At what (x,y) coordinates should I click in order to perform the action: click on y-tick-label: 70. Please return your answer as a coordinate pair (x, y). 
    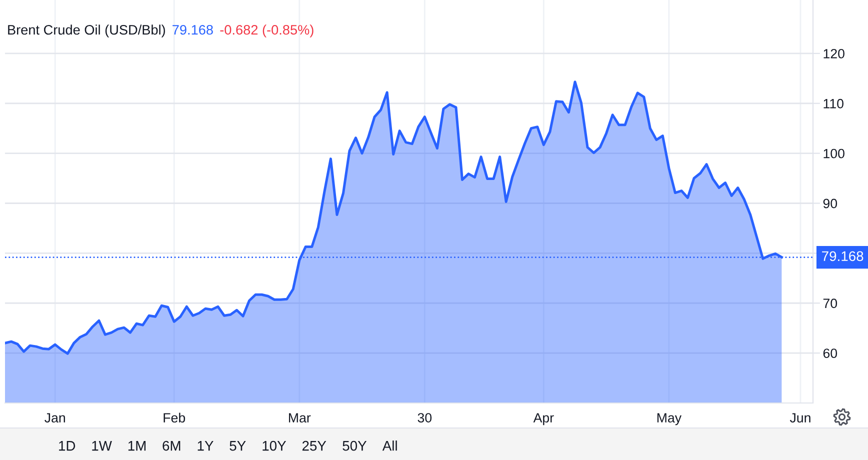
    Looking at the image, I should click on (830, 303).